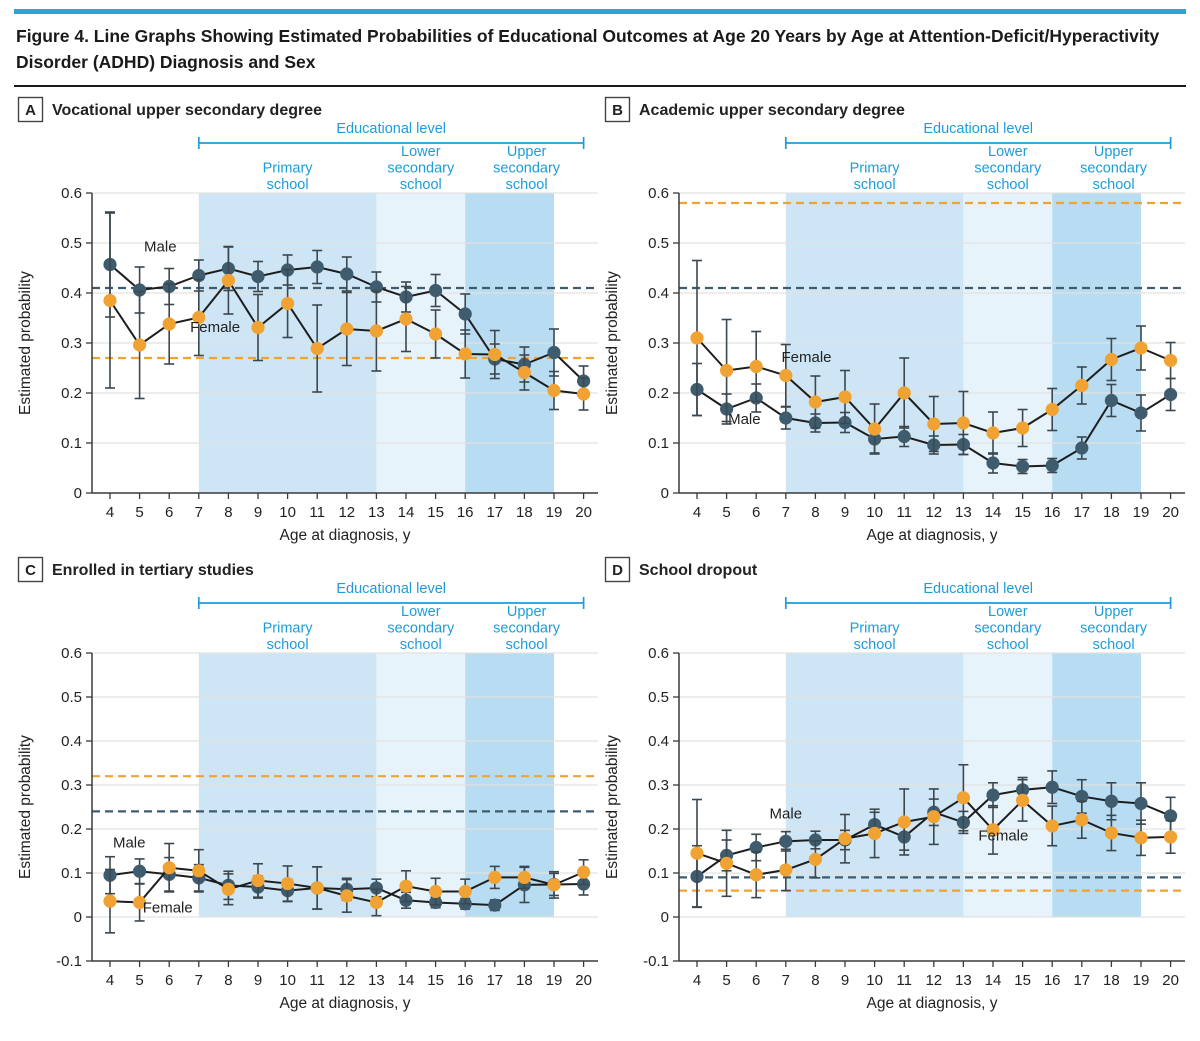 The width and height of the screenshot is (1200, 1041). Describe the element at coordinates (932, 883) in the screenshot. I see `reference-lines` at that location.